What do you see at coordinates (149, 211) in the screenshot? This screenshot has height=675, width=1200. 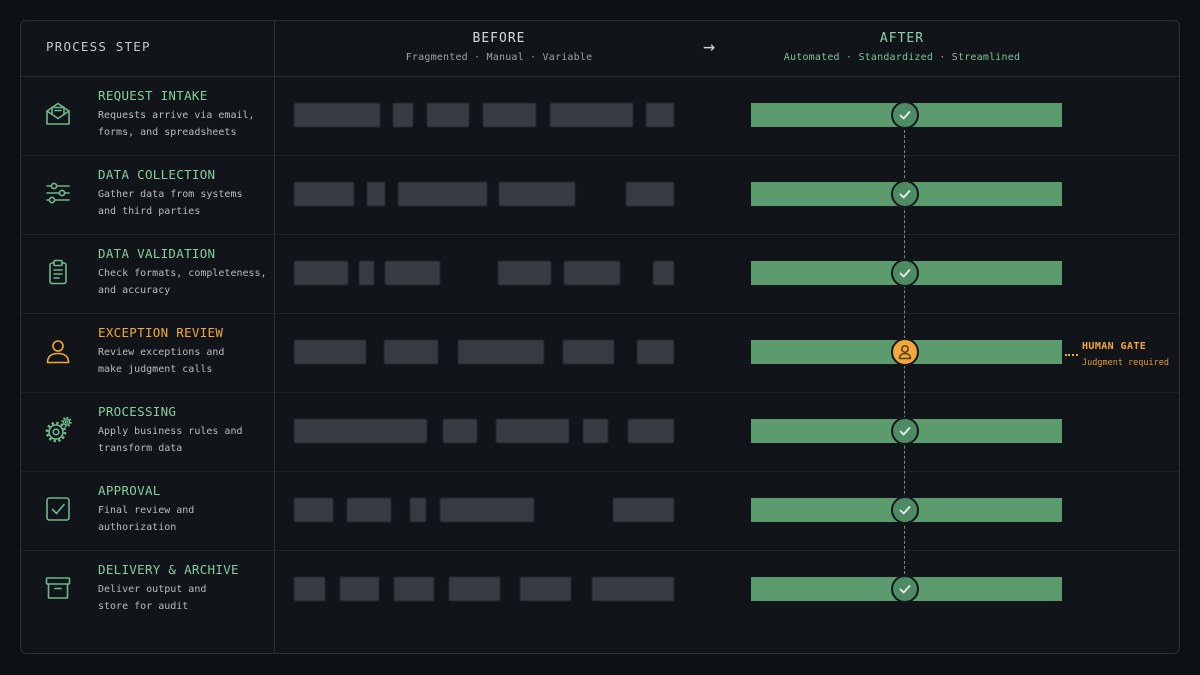 I see `step-description-line: and third parties` at bounding box center [149, 211].